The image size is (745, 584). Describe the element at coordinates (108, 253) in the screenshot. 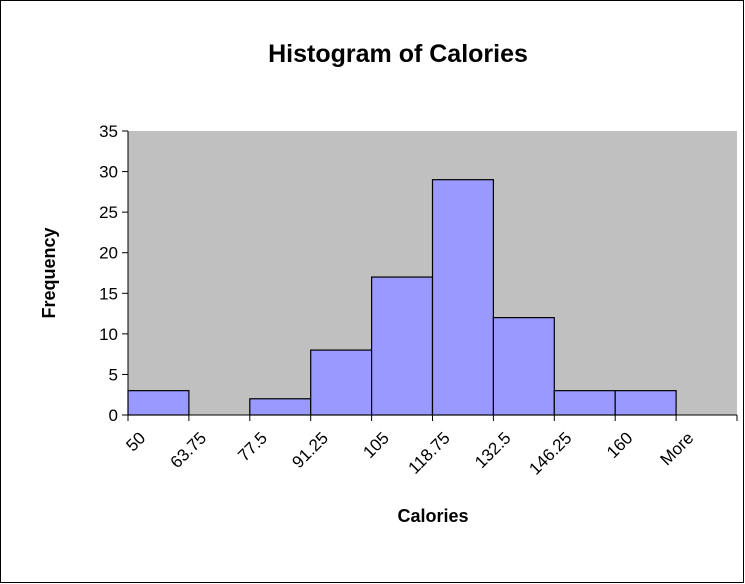

I see `y-tick-label: 20` at that location.